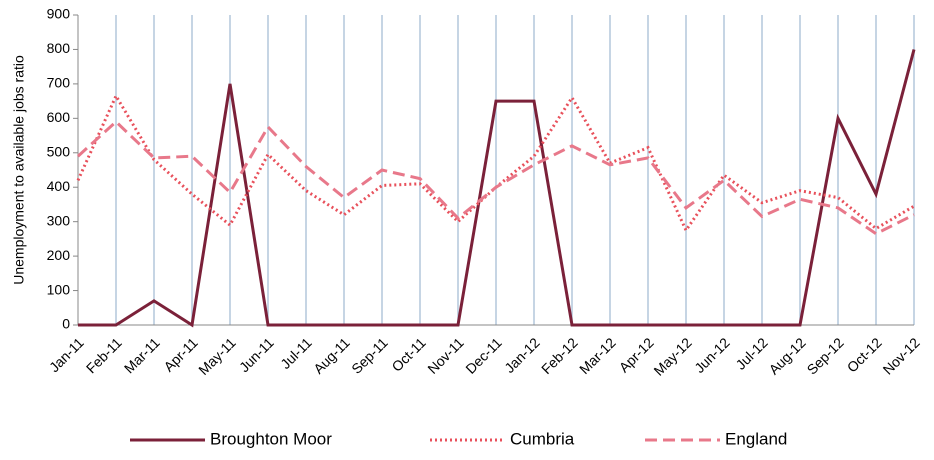 The image size is (934, 460). I want to click on x-tick-label: May-12, so click(672, 356).